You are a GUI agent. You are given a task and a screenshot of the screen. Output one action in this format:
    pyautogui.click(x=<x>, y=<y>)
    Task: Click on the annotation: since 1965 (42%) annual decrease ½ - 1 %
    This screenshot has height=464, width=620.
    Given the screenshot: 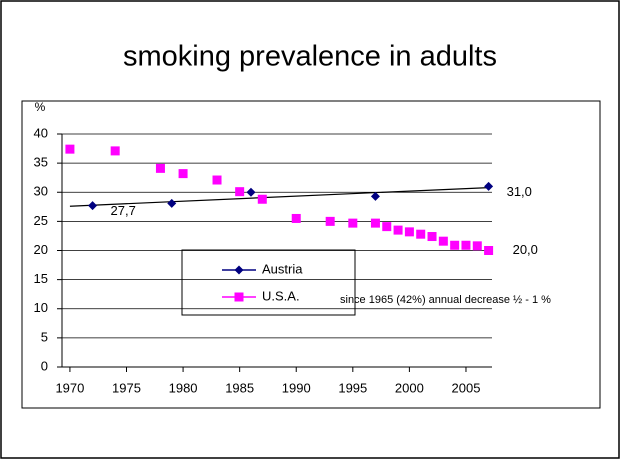 What is the action you would take?
    pyautogui.click(x=445, y=300)
    